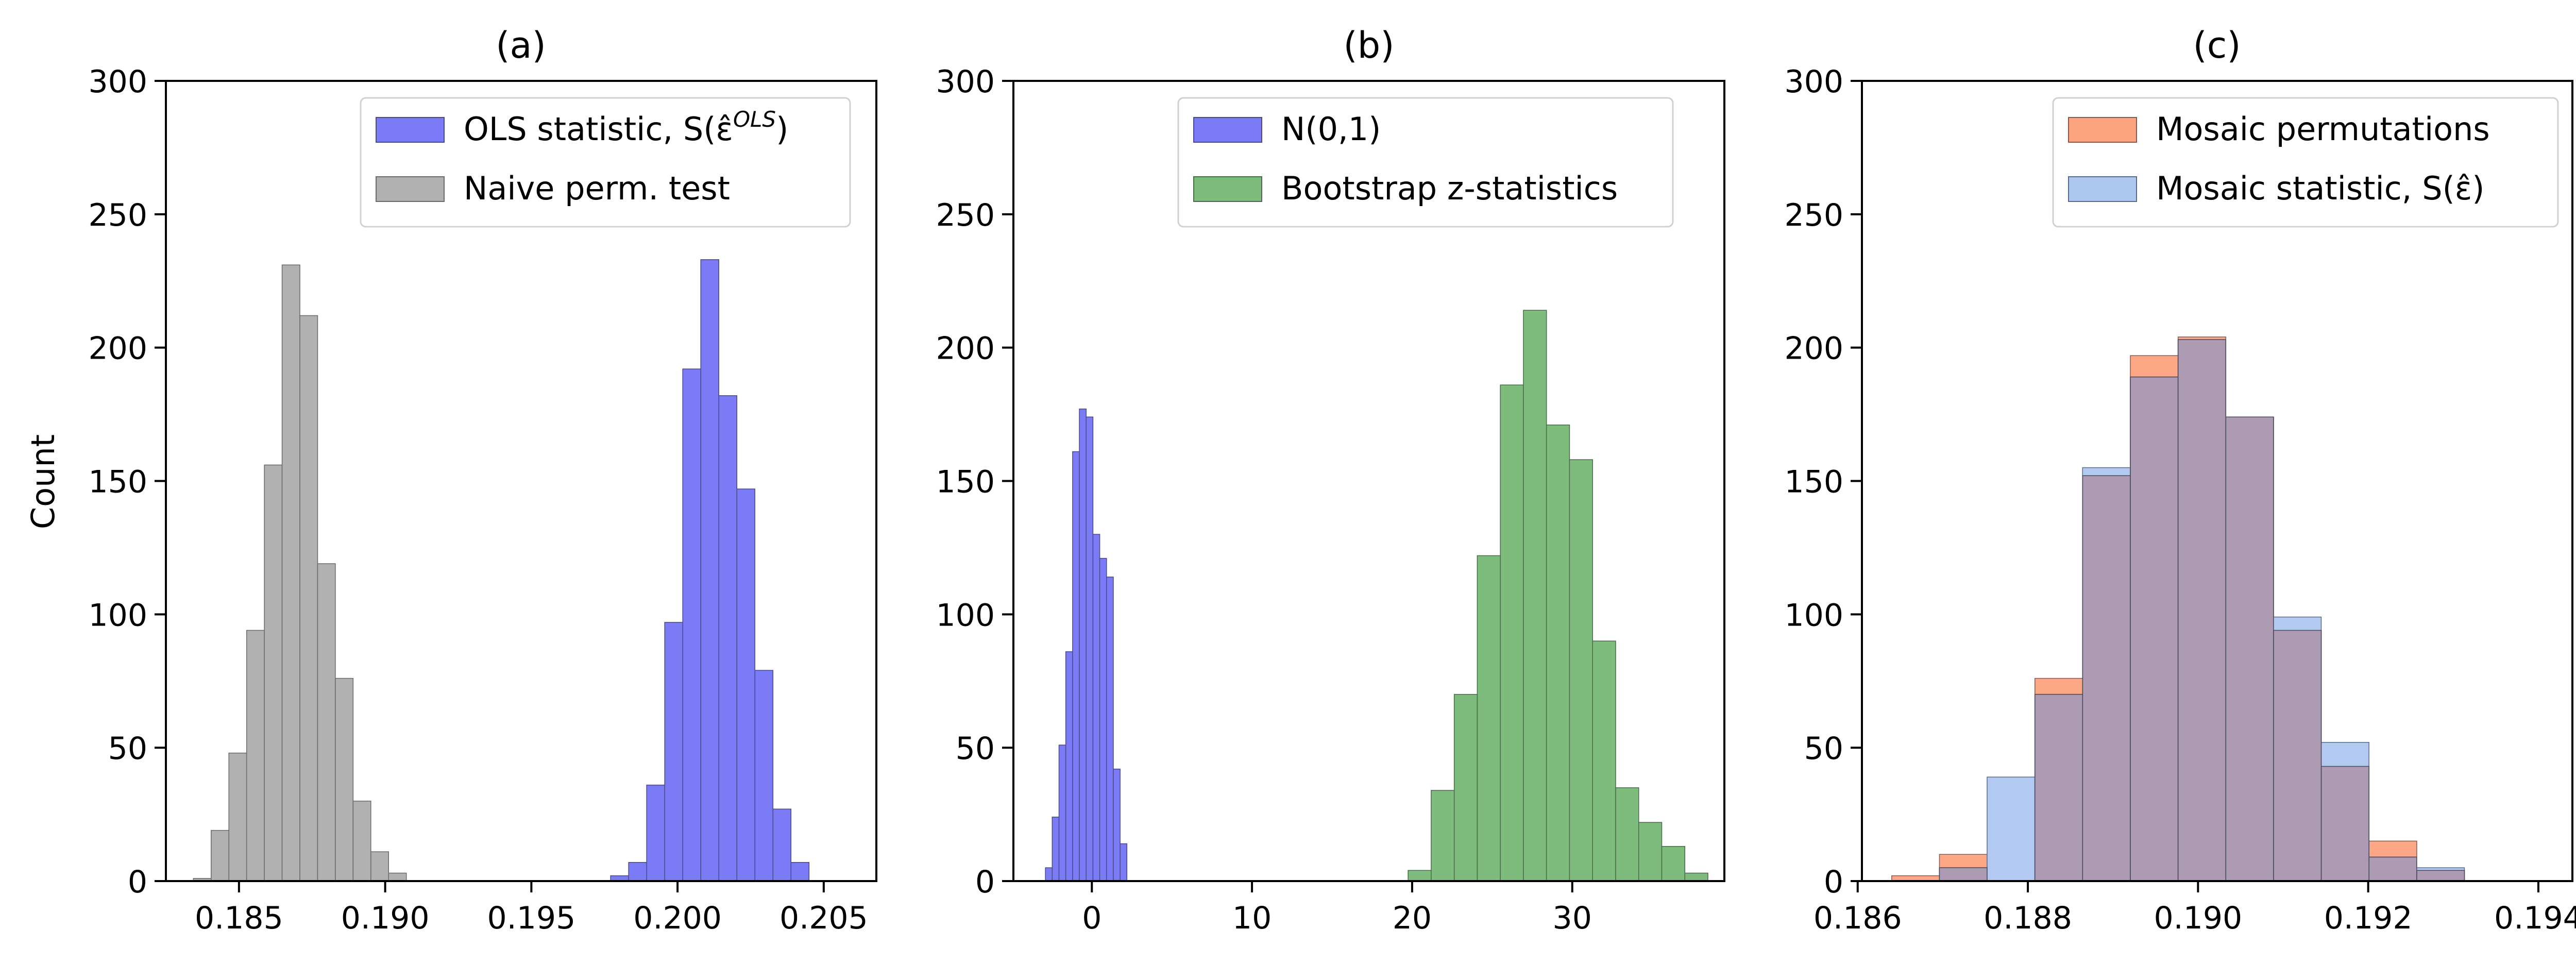  What do you see at coordinates (1572, 918) in the screenshot?
I see `x-tick-label: 30` at bounding box center [1572, 918].